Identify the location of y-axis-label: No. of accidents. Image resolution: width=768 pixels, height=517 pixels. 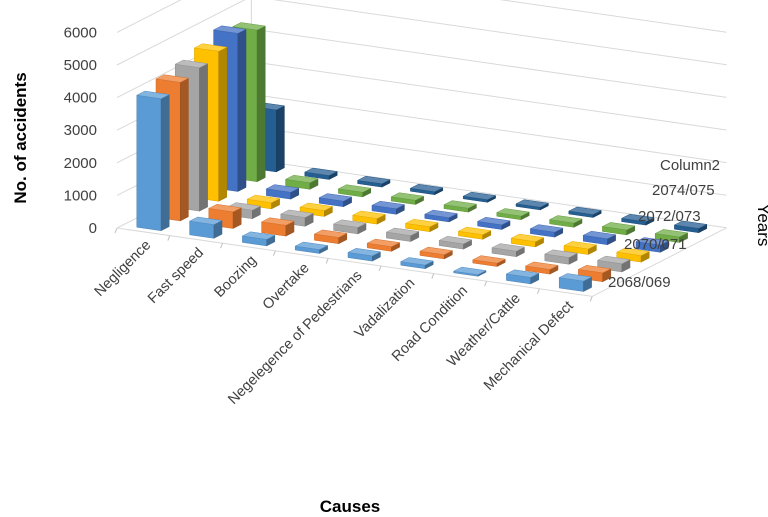
(20, 137).